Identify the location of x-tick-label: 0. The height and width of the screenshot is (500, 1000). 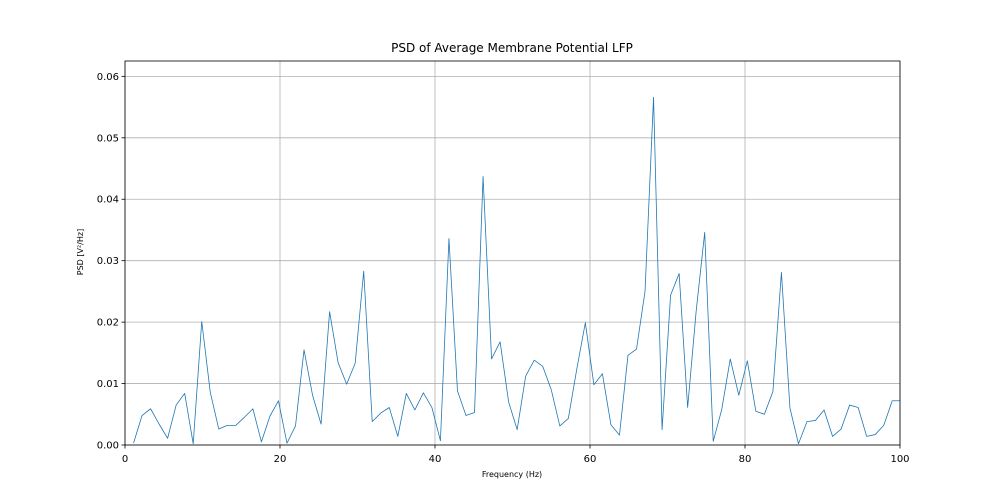
(125, 459).